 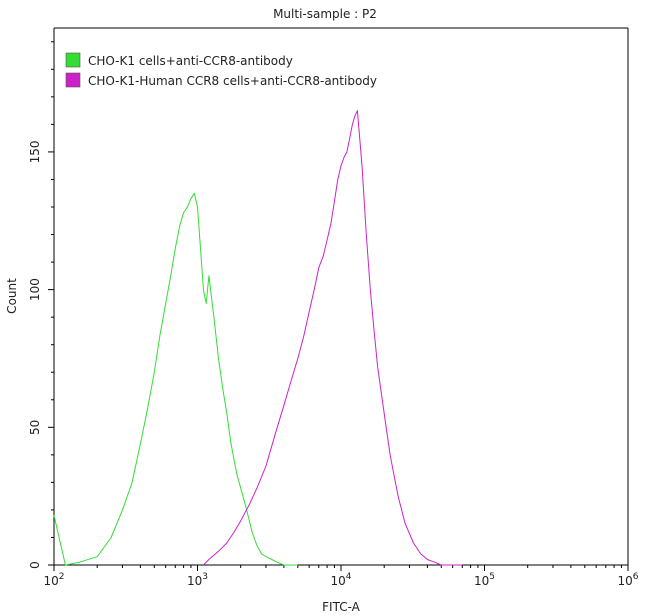 What do you see at coordinates (325, 14) in the screenshot?
I see `chart-title: Multi-sample : P2` at bounding box center [325, 14].